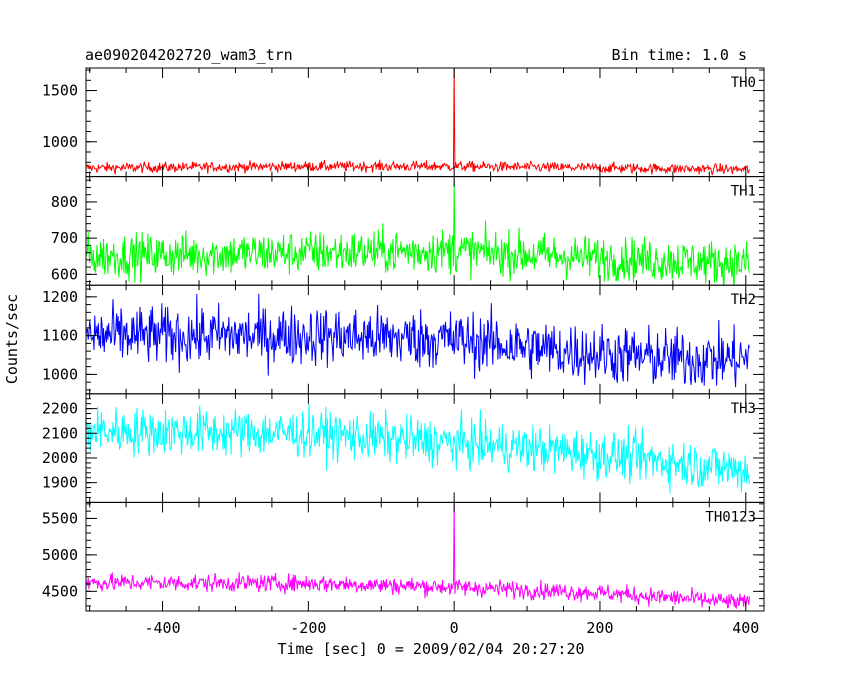  What do you see at coordinates (308, 628) in the screenshot?
I see `x-tick-label: -200` at bounding box center [308, 628].